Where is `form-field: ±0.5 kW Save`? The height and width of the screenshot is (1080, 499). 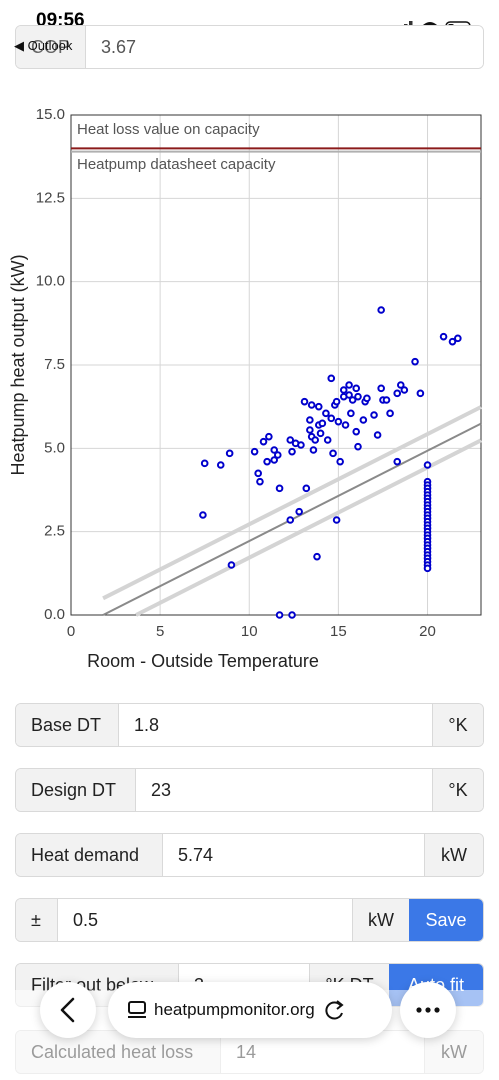 form-field: ±0.5 kW Save is located at coordinates (249, 920).